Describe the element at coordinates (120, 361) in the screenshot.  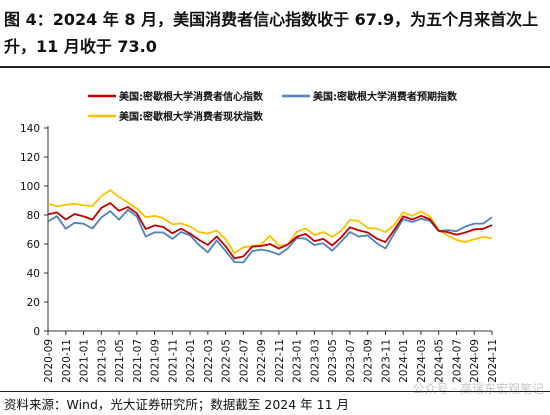
I see `x-tick-label: 2021-05` at that location.